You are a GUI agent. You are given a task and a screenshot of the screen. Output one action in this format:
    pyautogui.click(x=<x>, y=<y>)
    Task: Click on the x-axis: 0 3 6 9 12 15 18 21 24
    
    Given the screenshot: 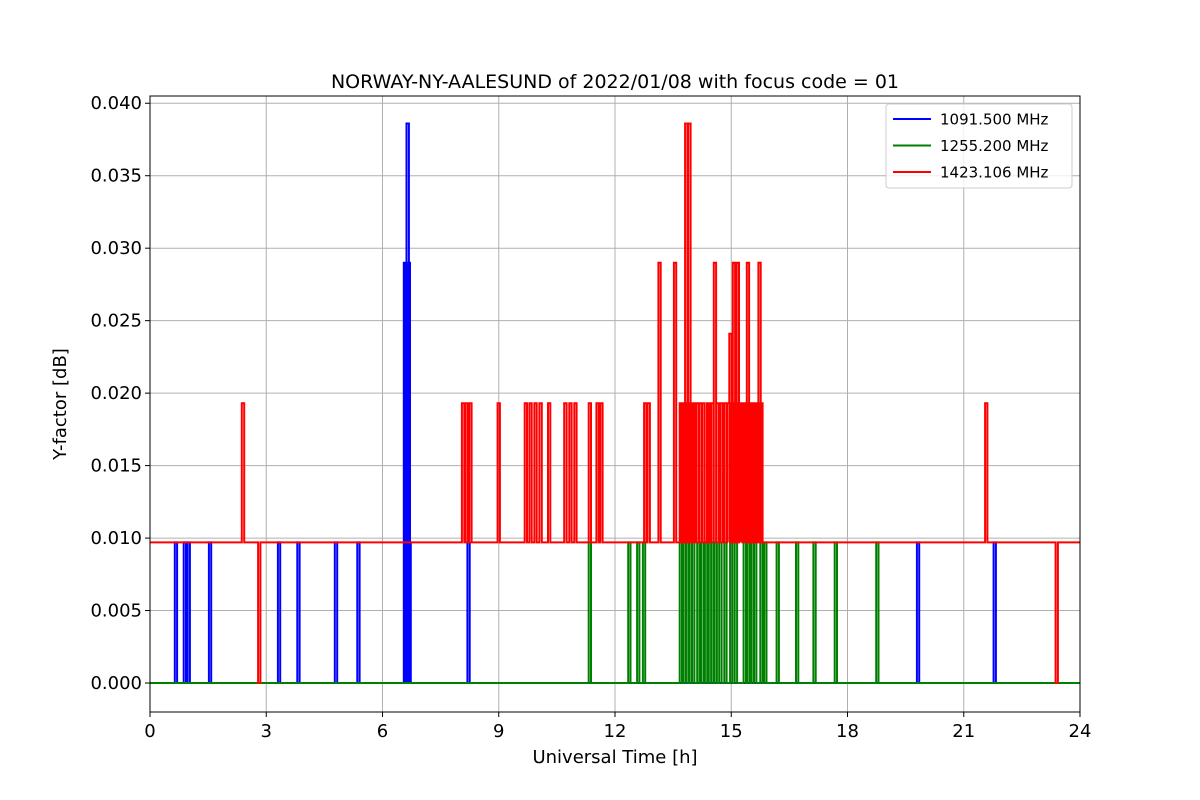 What is the action you would take?
    pyautogui.click(x=617, y=727)
    